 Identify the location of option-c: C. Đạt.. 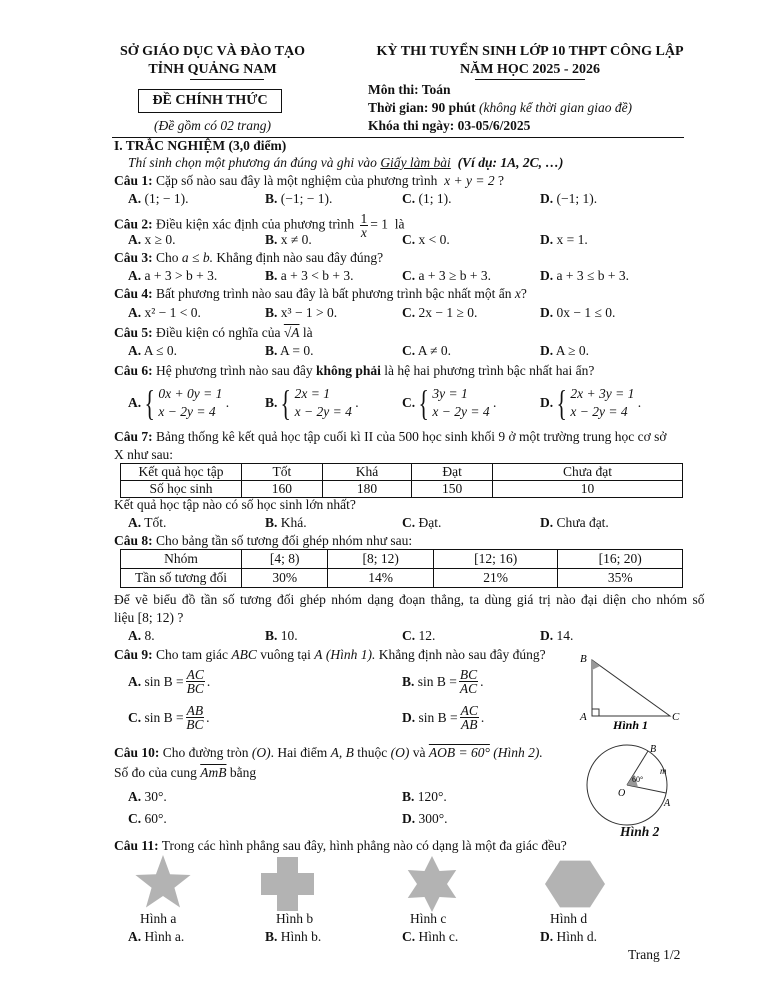
(421, 523).